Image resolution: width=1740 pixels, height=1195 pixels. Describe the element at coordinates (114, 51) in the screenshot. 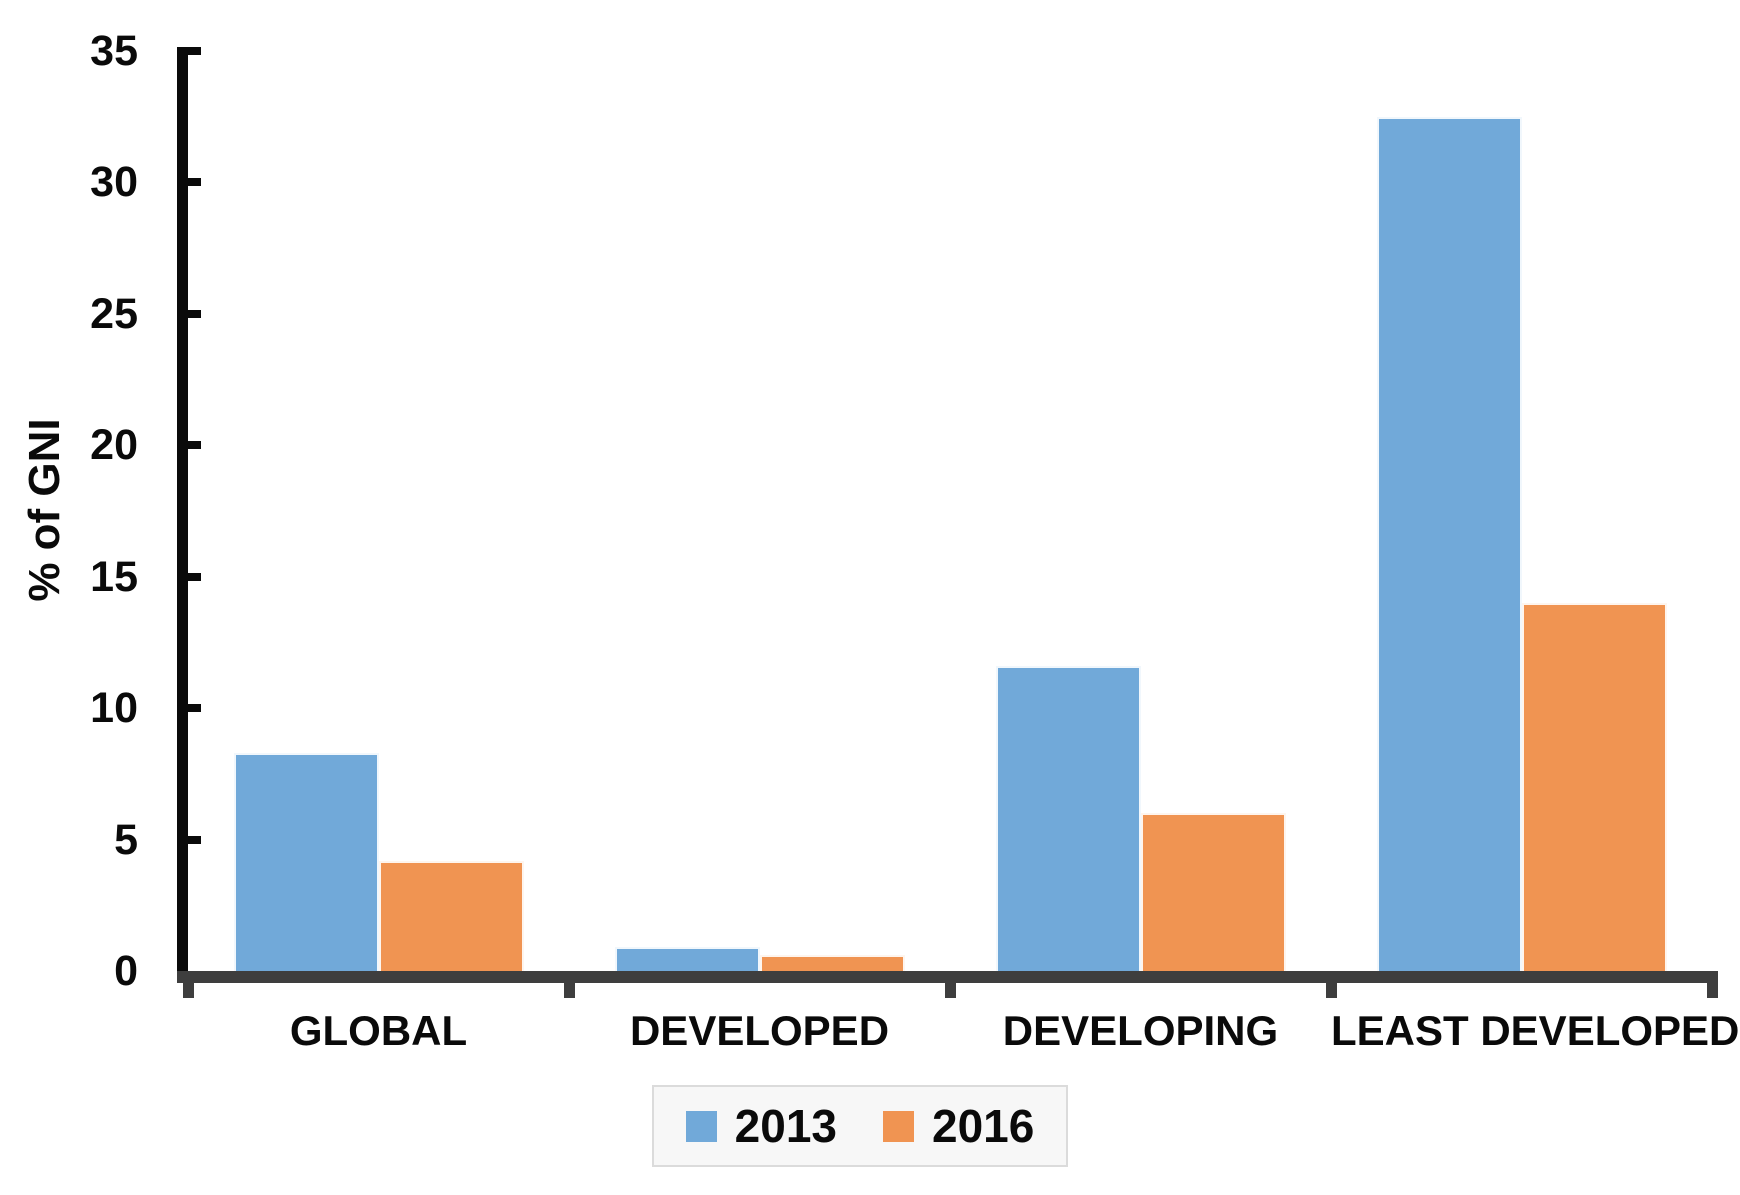

I see `y-tick-label-35: 35` at that location.